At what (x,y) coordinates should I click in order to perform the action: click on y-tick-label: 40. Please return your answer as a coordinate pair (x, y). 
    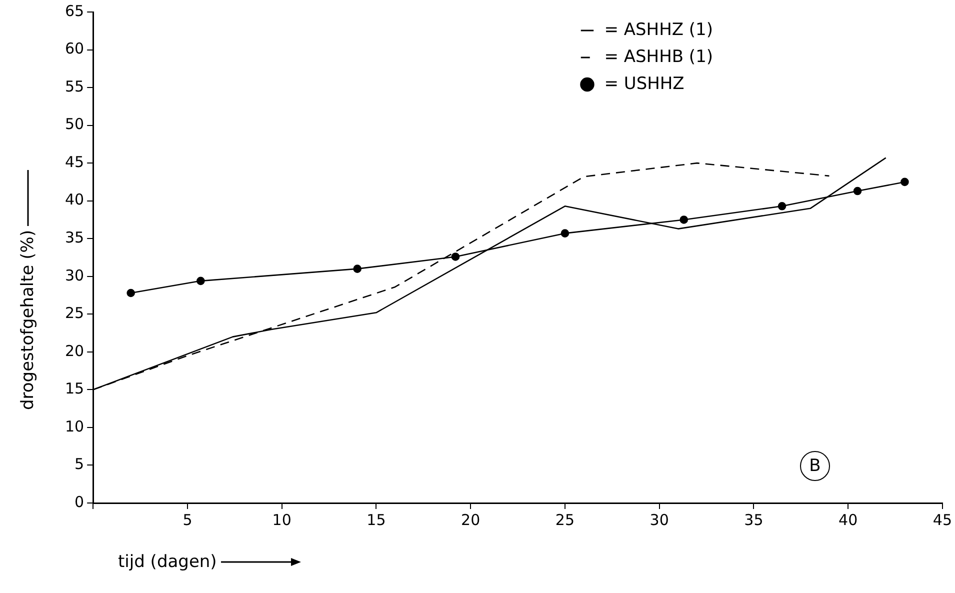
    Looking at the image, I should click on (74, 199).